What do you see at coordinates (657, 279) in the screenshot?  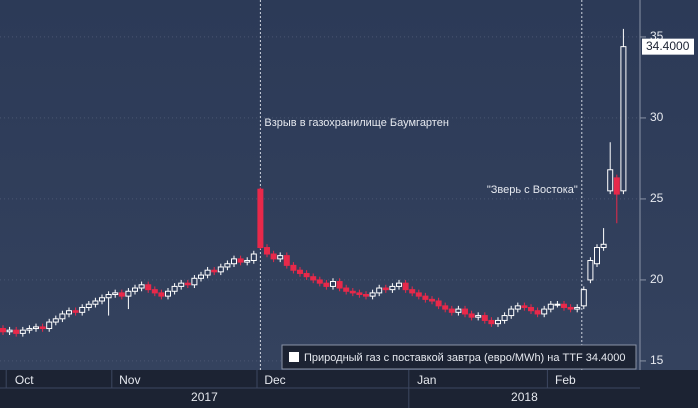 I see `y-tick-label: 20` at bounding box center [657, 279].